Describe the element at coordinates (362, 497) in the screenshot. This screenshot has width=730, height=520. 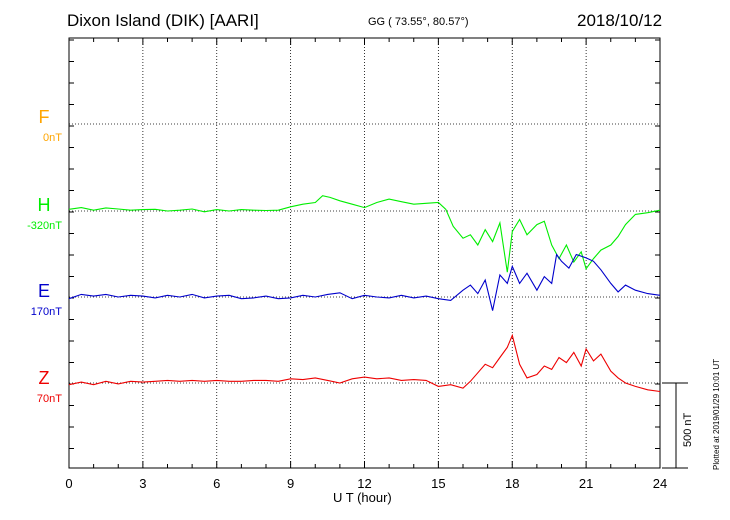
I see `x-axis-label: U T (hour)` at that location.